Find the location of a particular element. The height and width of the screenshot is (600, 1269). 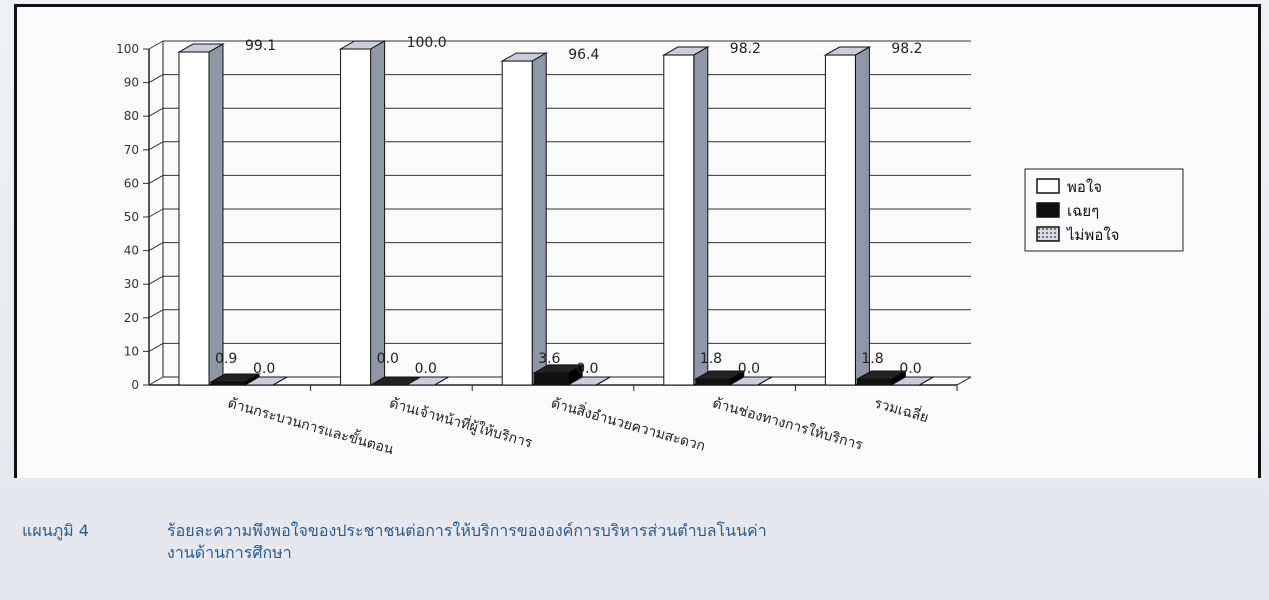

bar-unsatisfied-4-side is located at coordinates (926, 381).